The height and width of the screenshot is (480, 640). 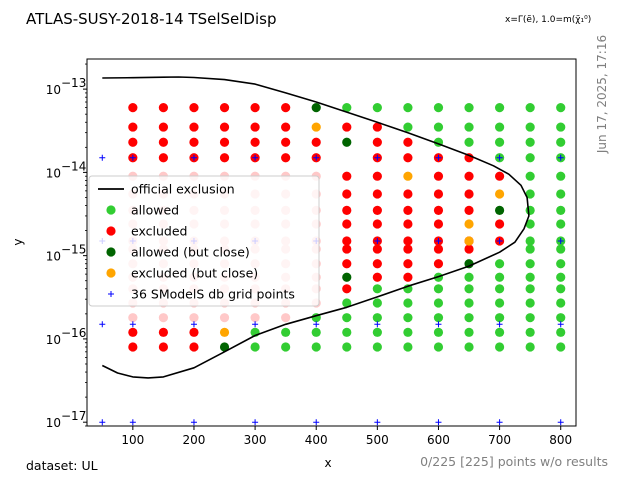 I want to click on x-tick-label: 300, so click(x=255, y=440).